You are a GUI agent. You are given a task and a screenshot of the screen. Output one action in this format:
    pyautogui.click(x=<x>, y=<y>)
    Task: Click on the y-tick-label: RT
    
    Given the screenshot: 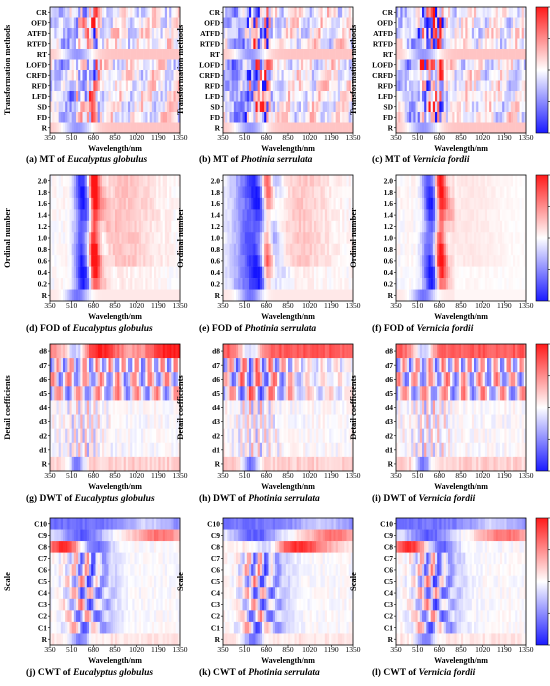 What is the action you would take?
    pyautogui.click(x=388, y=54)
    